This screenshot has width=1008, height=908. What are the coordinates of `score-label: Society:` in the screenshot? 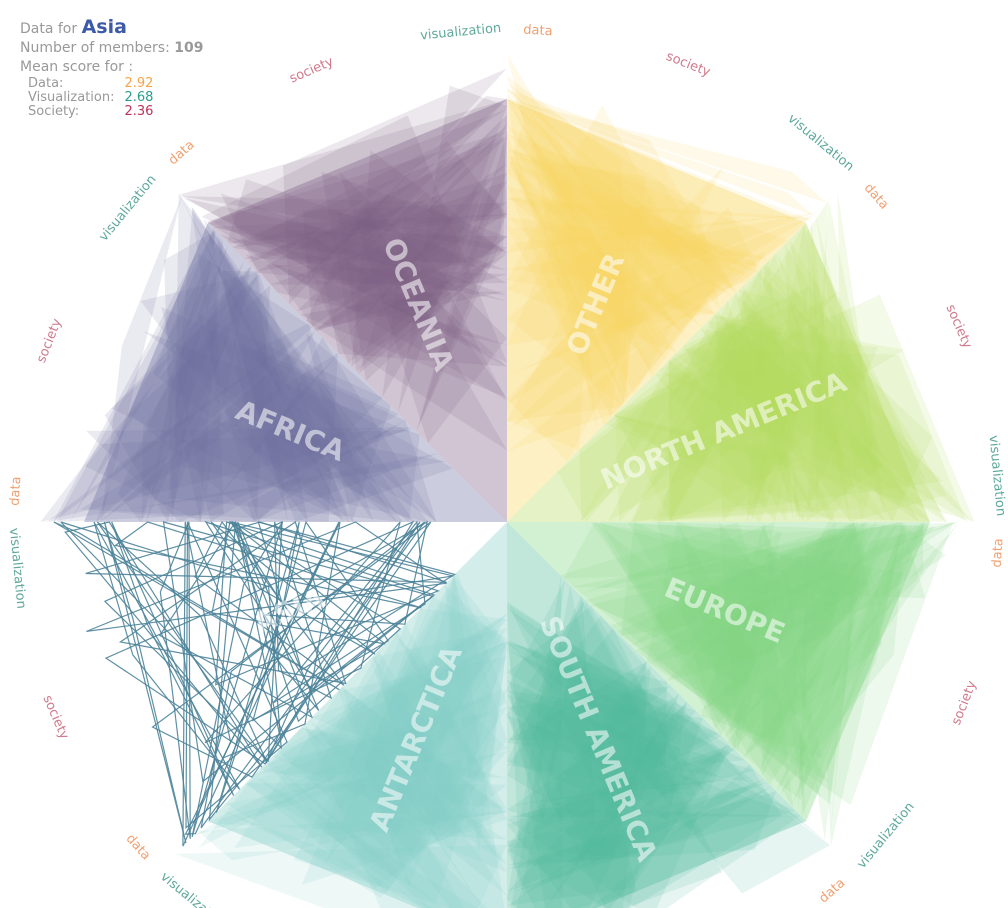 It's located at (54, 111).